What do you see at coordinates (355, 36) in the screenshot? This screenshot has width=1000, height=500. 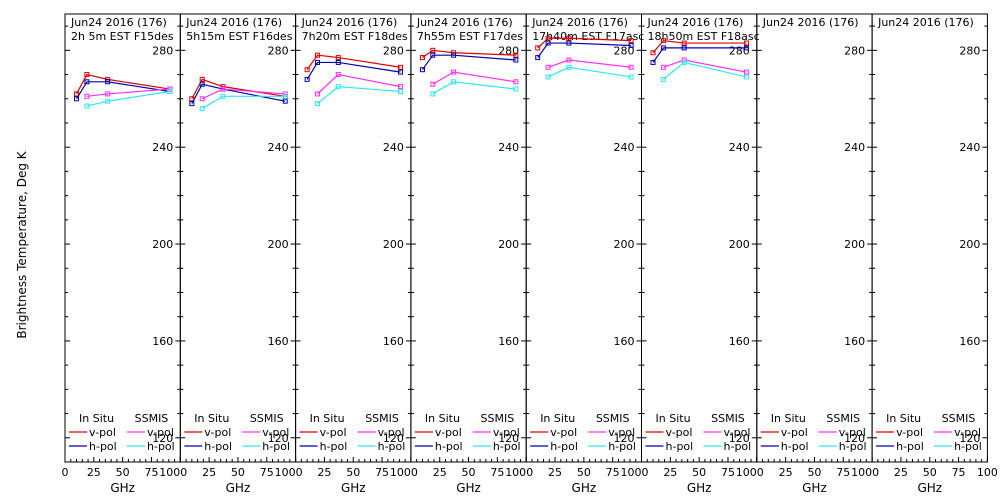 I see `panel-subtitle: 7h20m EST F18des` at bounding box center [355, 36].